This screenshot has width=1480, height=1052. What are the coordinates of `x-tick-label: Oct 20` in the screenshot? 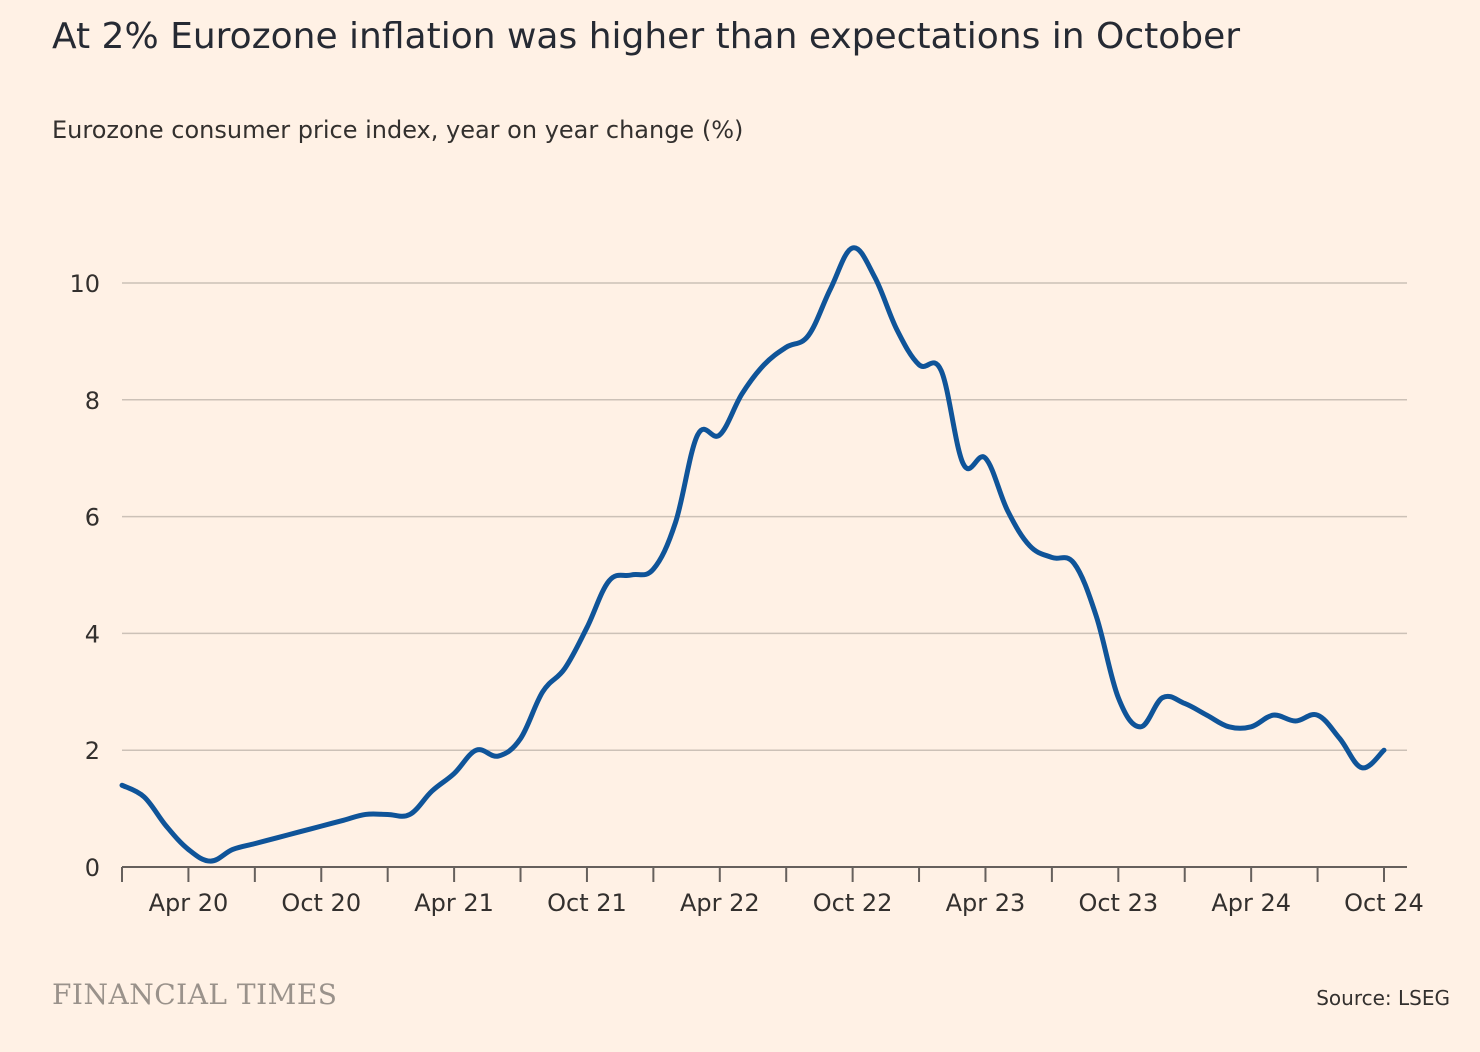 It's located at (321, 903).